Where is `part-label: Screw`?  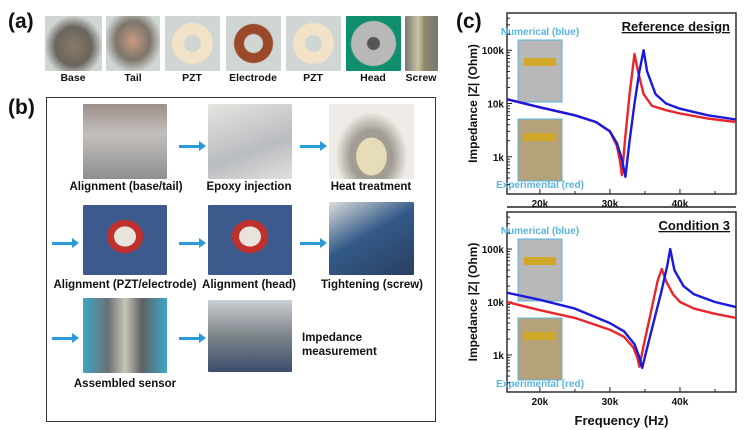
part-label: Screw is located at coordinates (421, 78).